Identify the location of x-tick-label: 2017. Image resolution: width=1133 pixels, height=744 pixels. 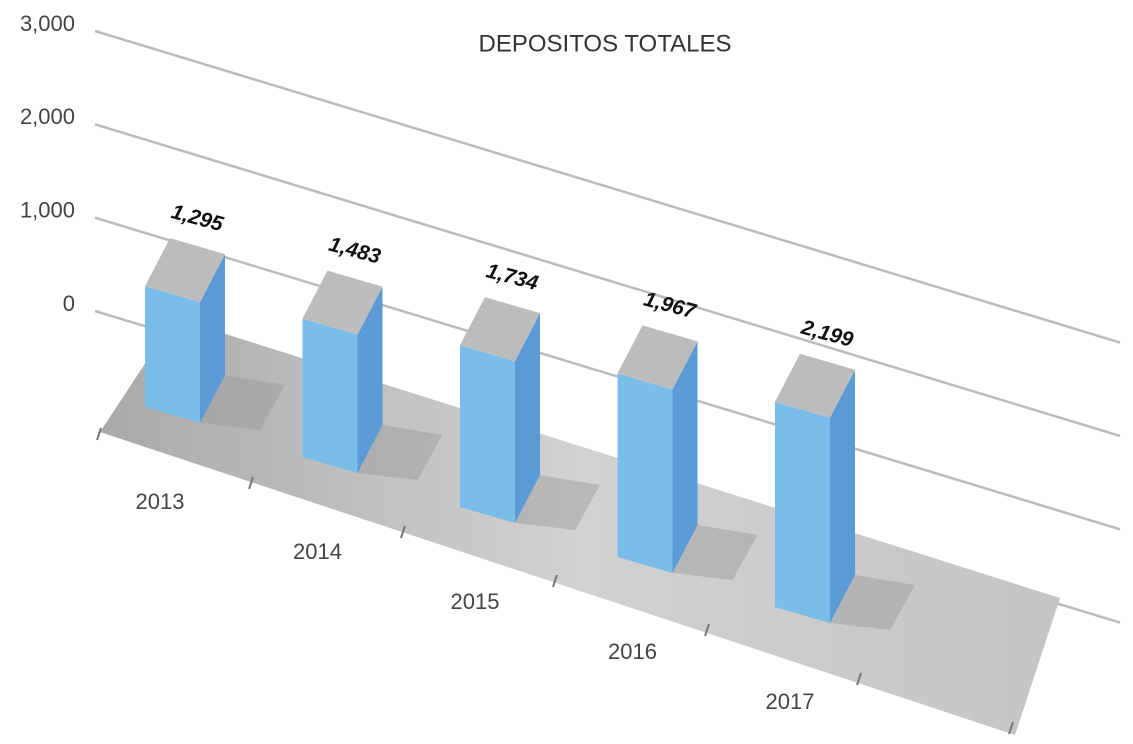
(790, 701).